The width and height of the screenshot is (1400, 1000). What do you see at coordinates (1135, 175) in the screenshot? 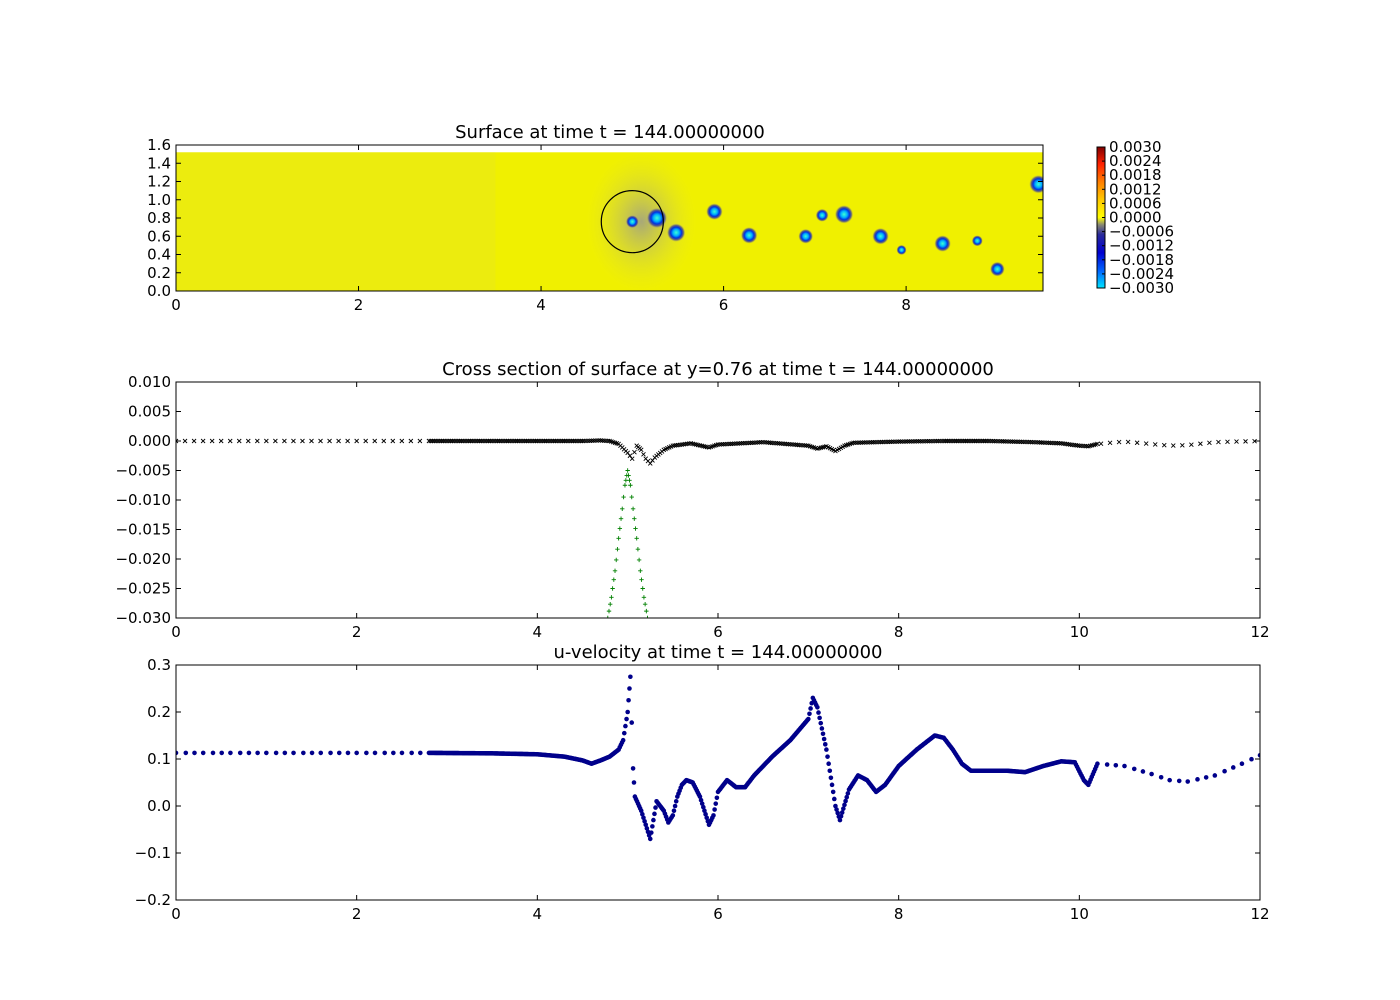
I see `colorbar-tick-label: 0.0018` at bounding box center [1135, 175].